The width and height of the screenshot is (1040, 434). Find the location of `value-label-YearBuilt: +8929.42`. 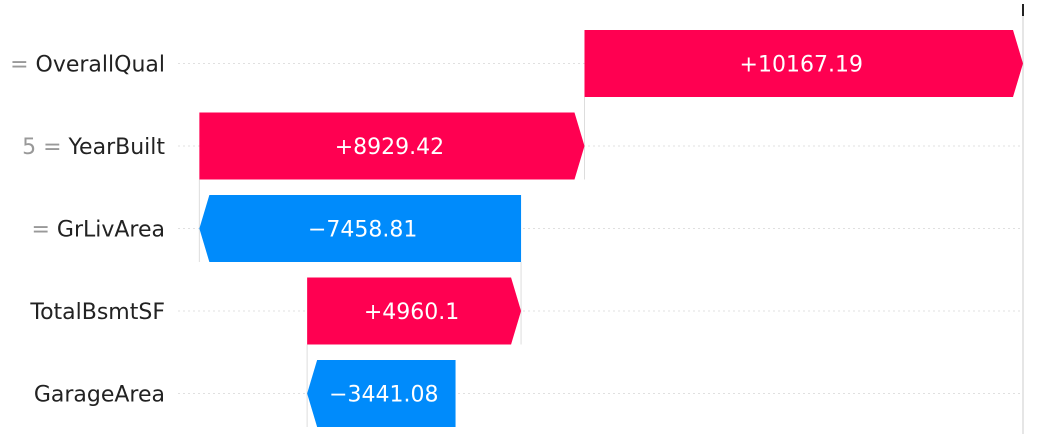

value-label-YearBuilt: +8929.42 is located at coordinates (389, 147).